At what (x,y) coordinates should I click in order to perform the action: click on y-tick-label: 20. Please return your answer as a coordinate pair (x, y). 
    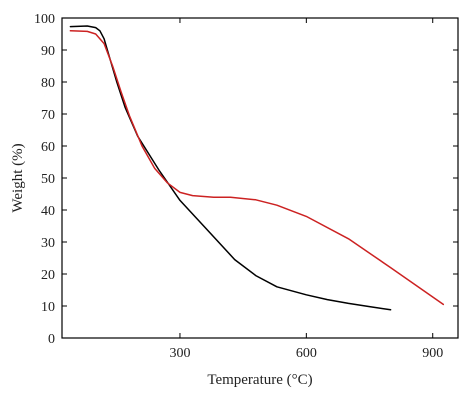
    Looking at the image, I should click on (48, 275).